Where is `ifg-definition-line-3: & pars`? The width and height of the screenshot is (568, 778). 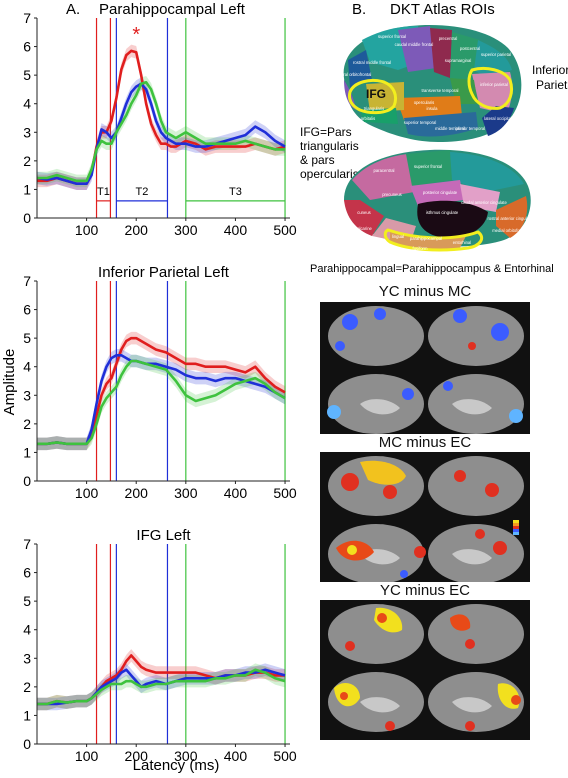 ifg-definition-line-3: & pars is located at coordinates (317, 160).